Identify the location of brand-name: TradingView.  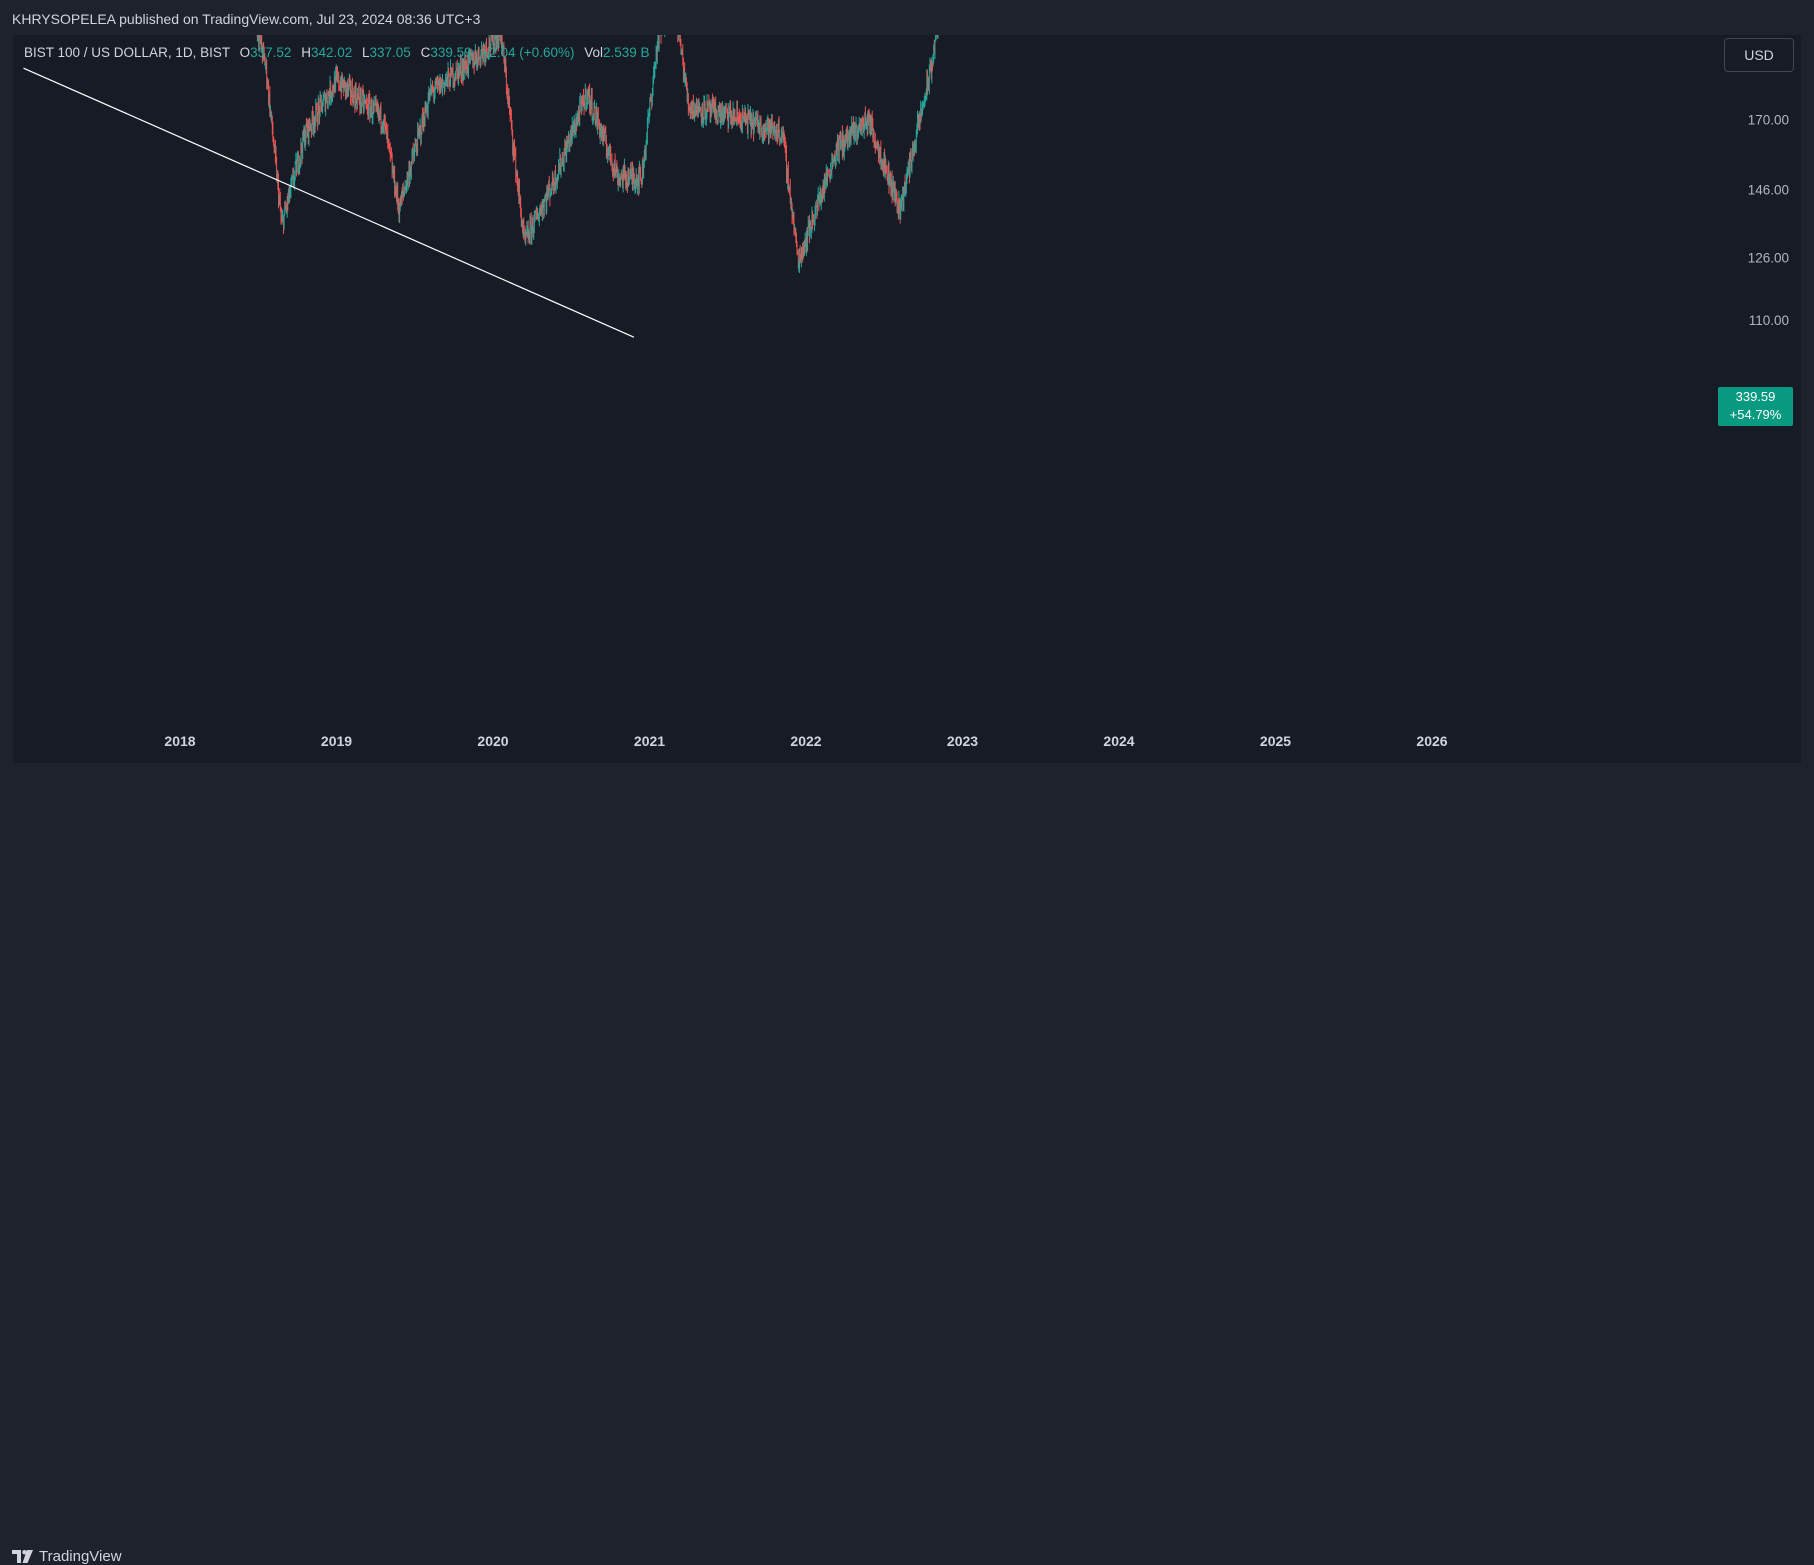
(80, 1556).